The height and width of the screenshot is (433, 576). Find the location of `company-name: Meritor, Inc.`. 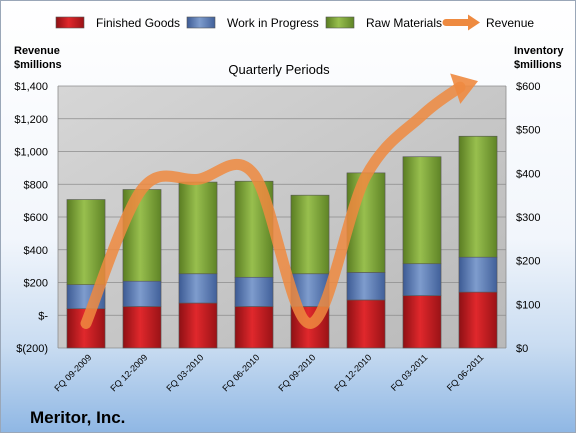

company-name: Meritor, Inc. is located at coordinates (77, 417).